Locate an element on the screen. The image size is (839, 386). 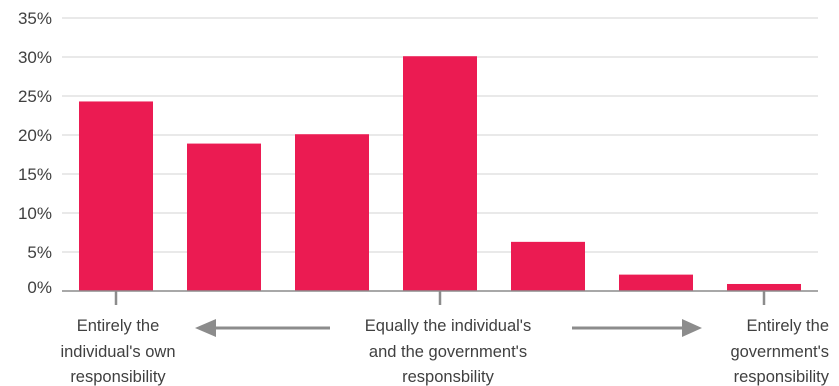
scale-label-right: Entirely the government's responsibility is located at coordinates (779, 351).